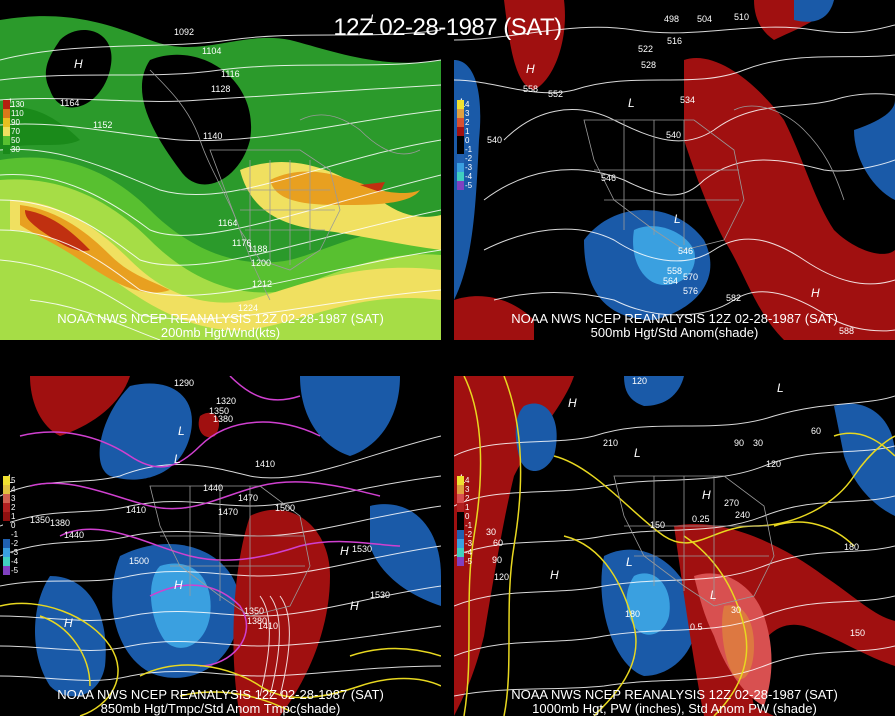  What do you see at coordinates (11, 132) in the screenshot?
I see `legend-entry: 70` at bounding box center [11, 132].